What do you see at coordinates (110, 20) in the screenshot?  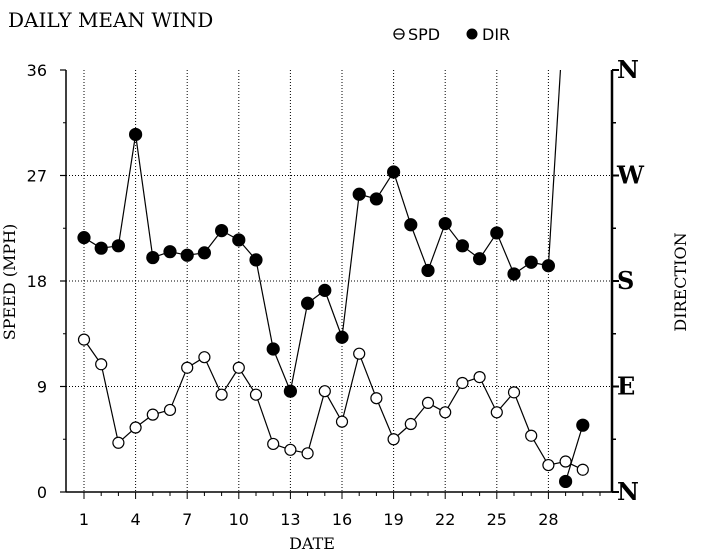 I see `chart-title: DAILY MEAN WIND` at bounding box center [110, 20].